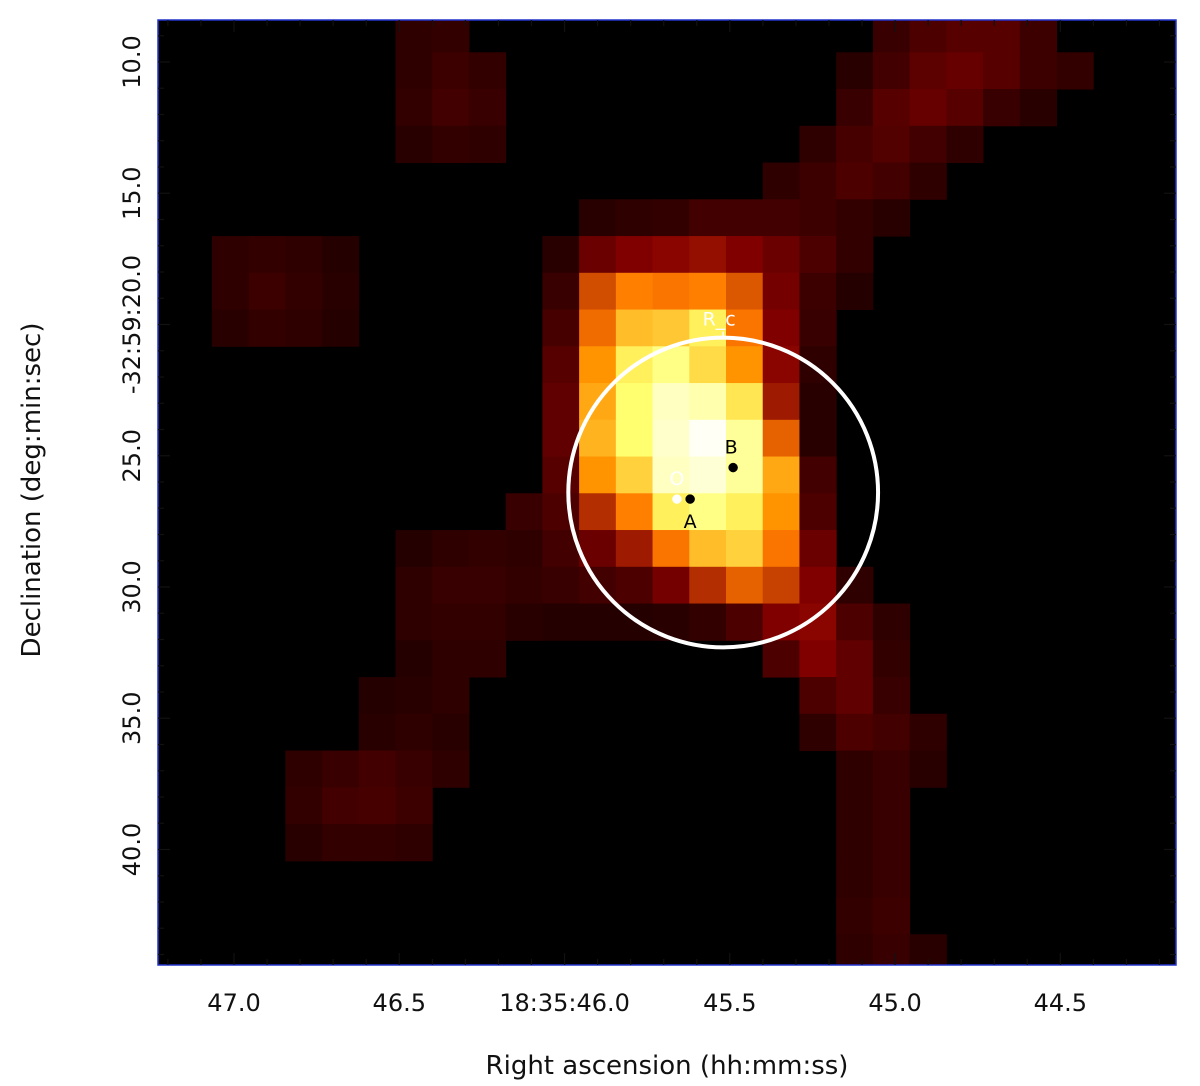  Describe the element at coordinates (690, 522) in the screenshot. I see `marker-label-A: A` at that location.